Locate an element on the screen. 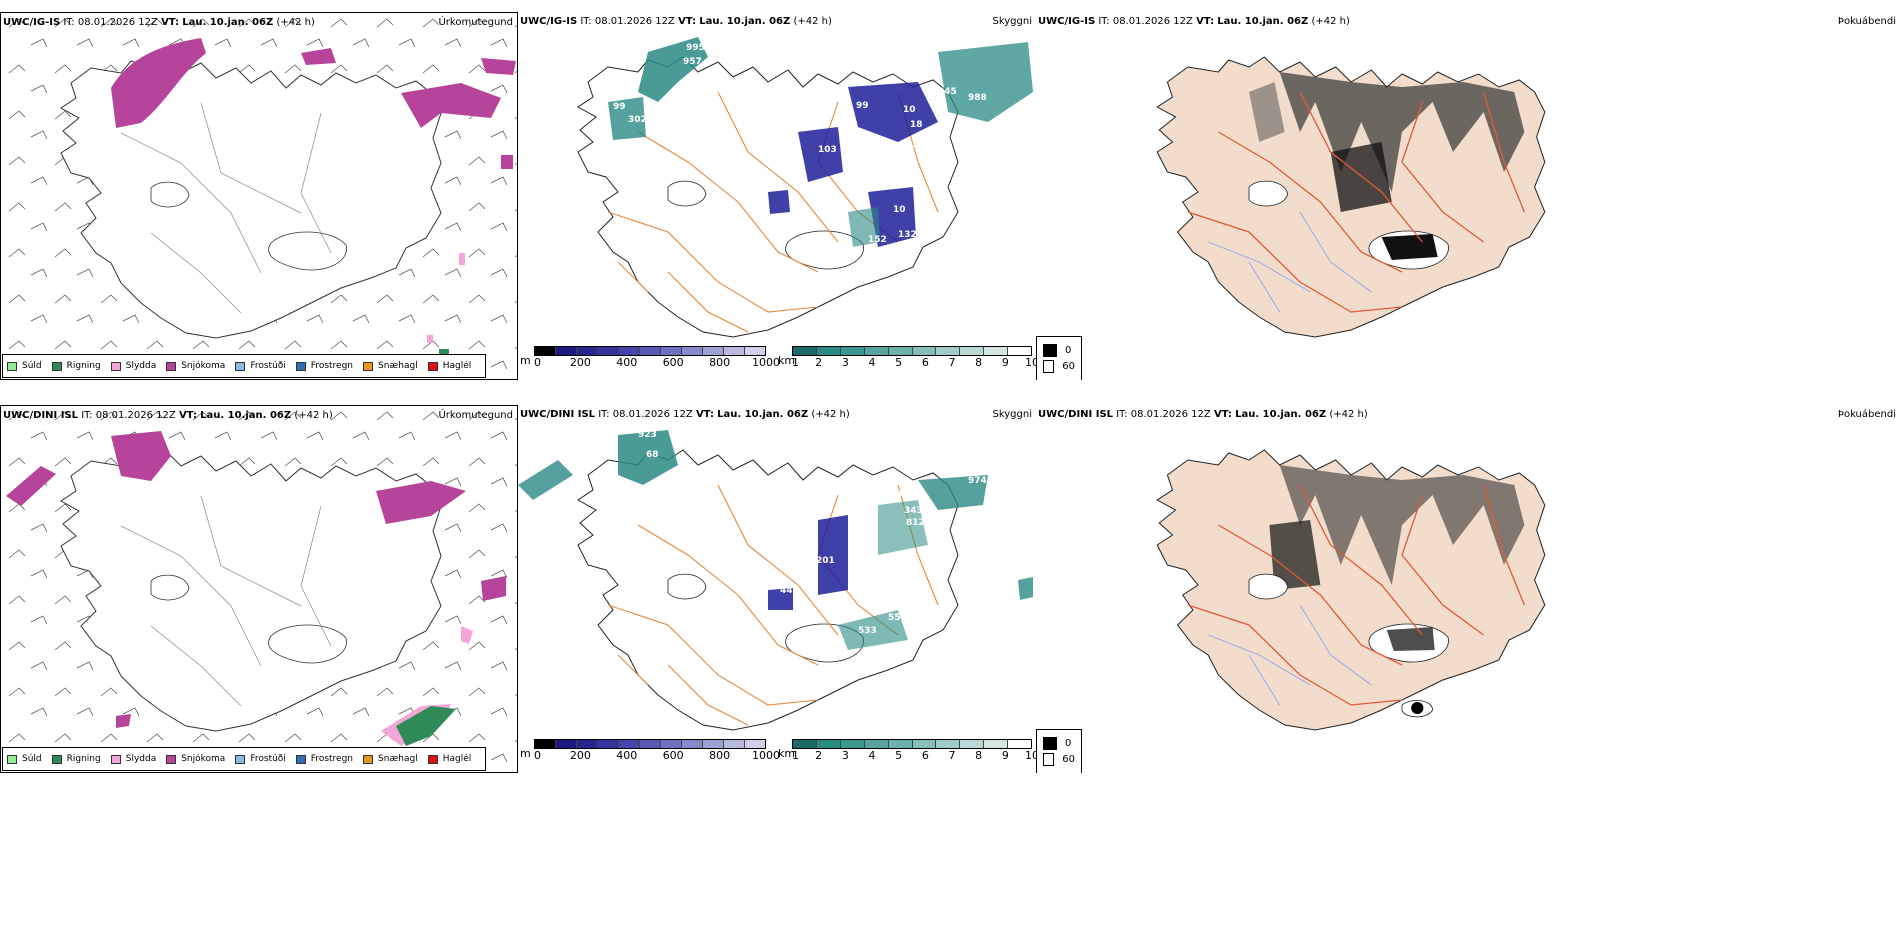 Image resolution: width=1900 pixels, height=950 pixels. visibility-value: 99 is located at coordinates (862, 106).